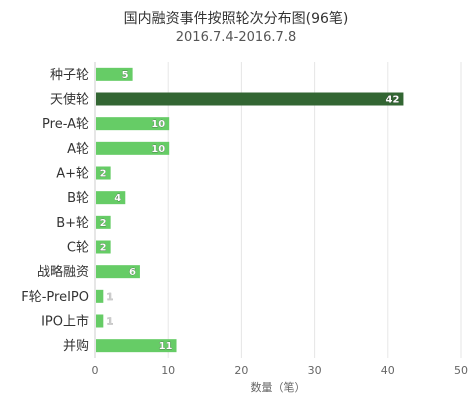 This screenshot has width=472, height=402. What do you see at coordinates (117, 198) in the screenshot?
I see `data-label: 4` at bounding box center [117, 198].